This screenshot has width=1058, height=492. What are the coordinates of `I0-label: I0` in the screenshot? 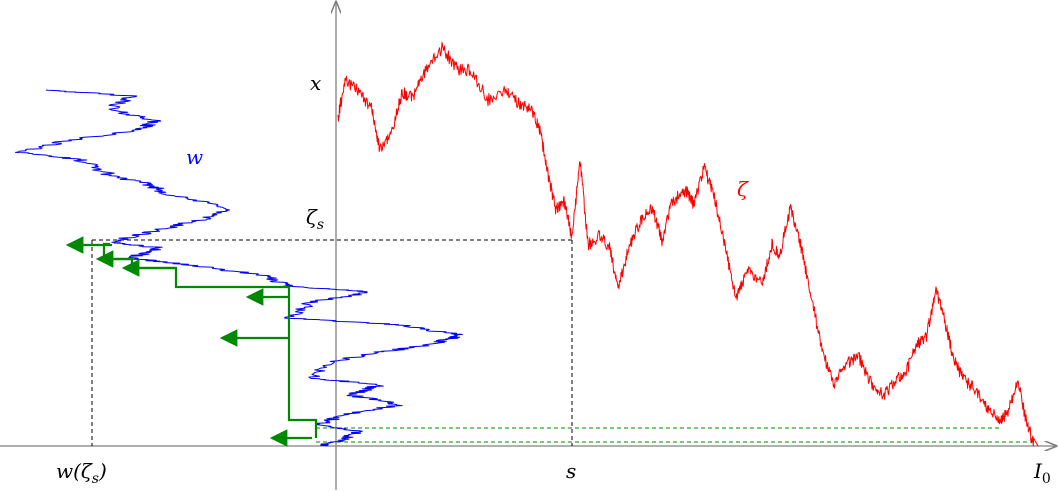 It's located at (1042, 473).